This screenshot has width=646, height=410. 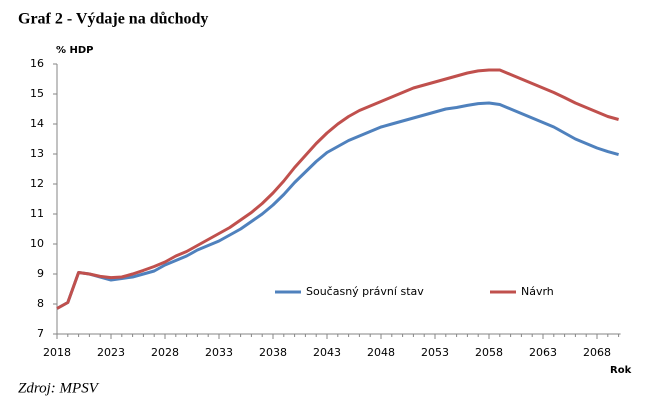 What do you see at coordinates (543, 352) in the screenshot?
I see `x-tick-label: 2063` at bounding box center [543, 352].